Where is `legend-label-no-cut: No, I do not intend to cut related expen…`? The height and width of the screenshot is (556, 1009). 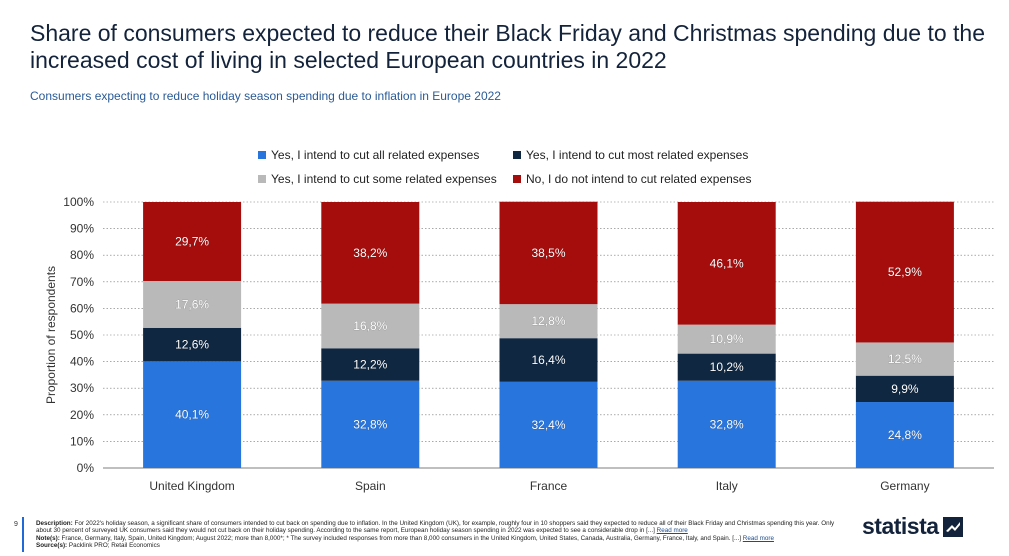 legend-label-no-cut: No, I do not intend to cut related expen… is located at coordinates (639, 179).